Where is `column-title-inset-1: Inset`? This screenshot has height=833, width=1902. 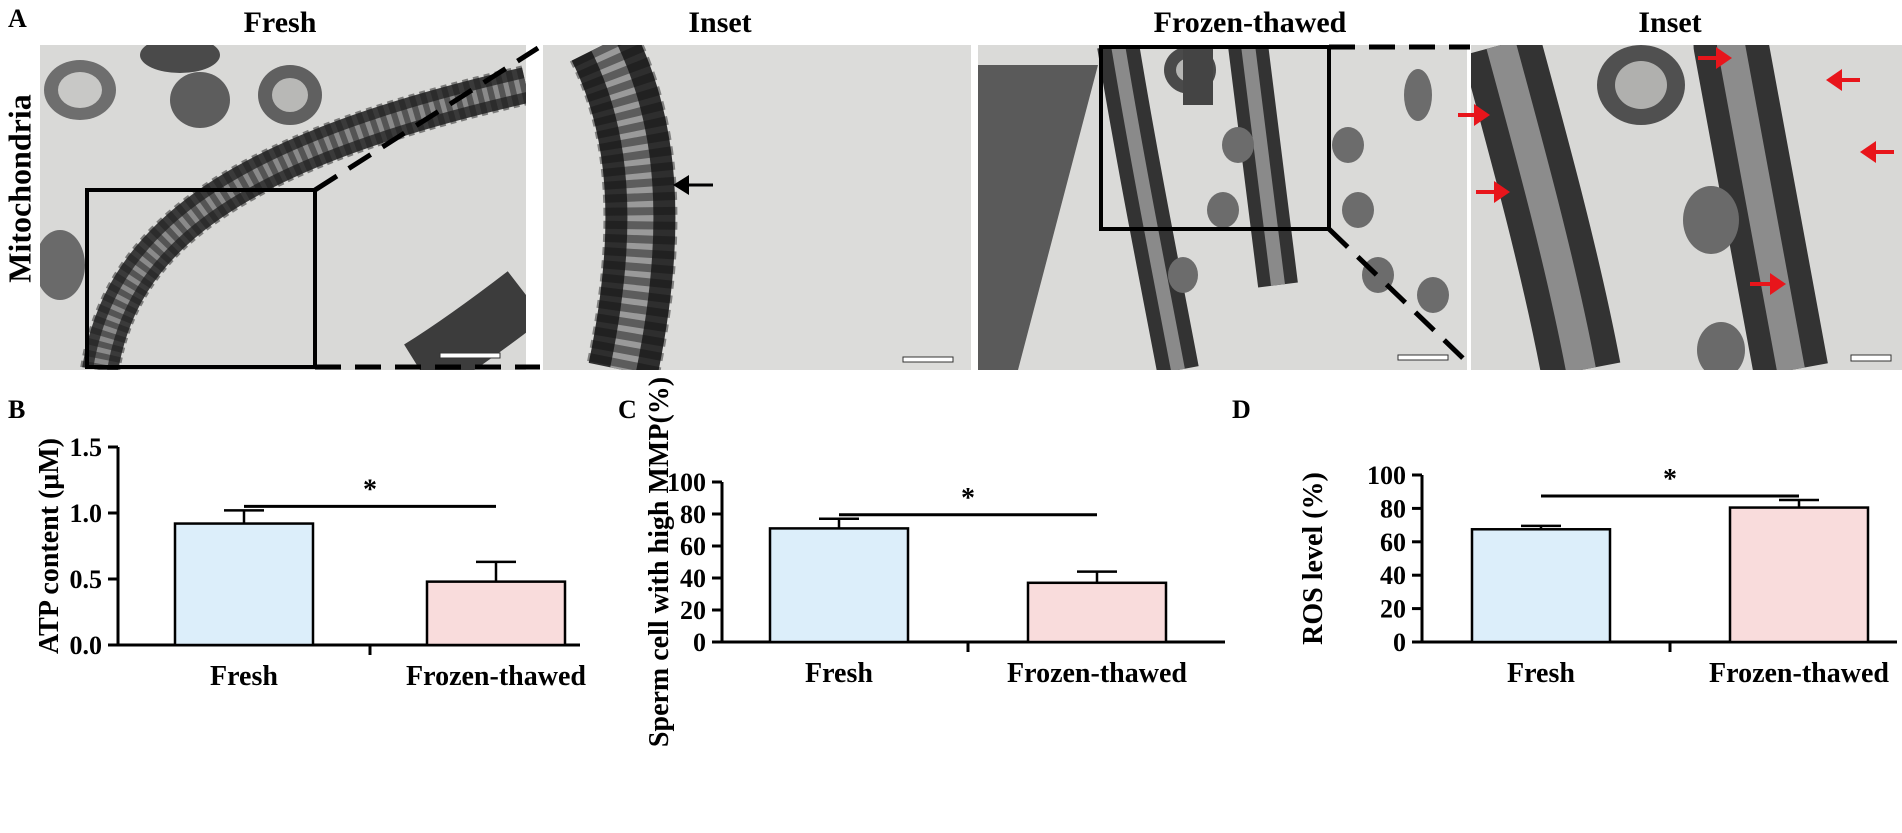 column-title-inset-1: Inset is located at coordinates (720, 22).